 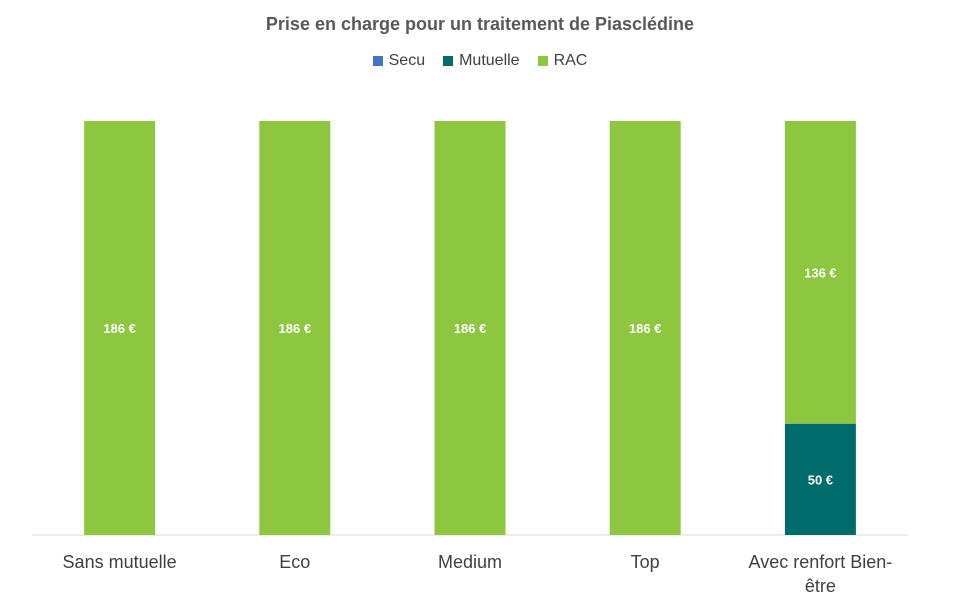 I want to click on legend-label-rac: RAC, so click(x=570, y=60).